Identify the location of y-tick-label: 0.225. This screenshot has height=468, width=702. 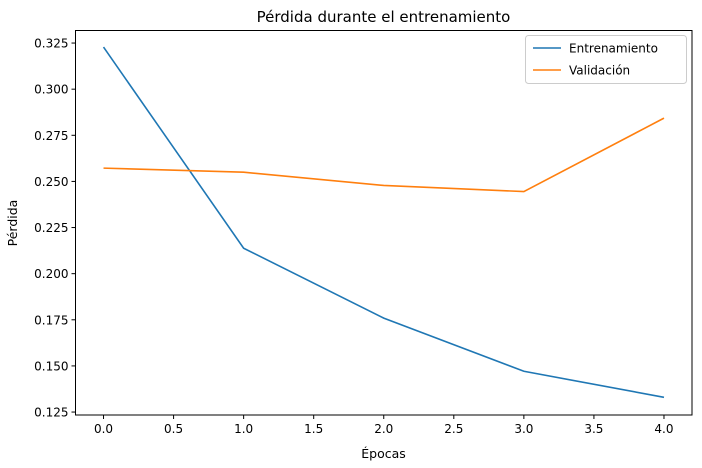
(51, 228).